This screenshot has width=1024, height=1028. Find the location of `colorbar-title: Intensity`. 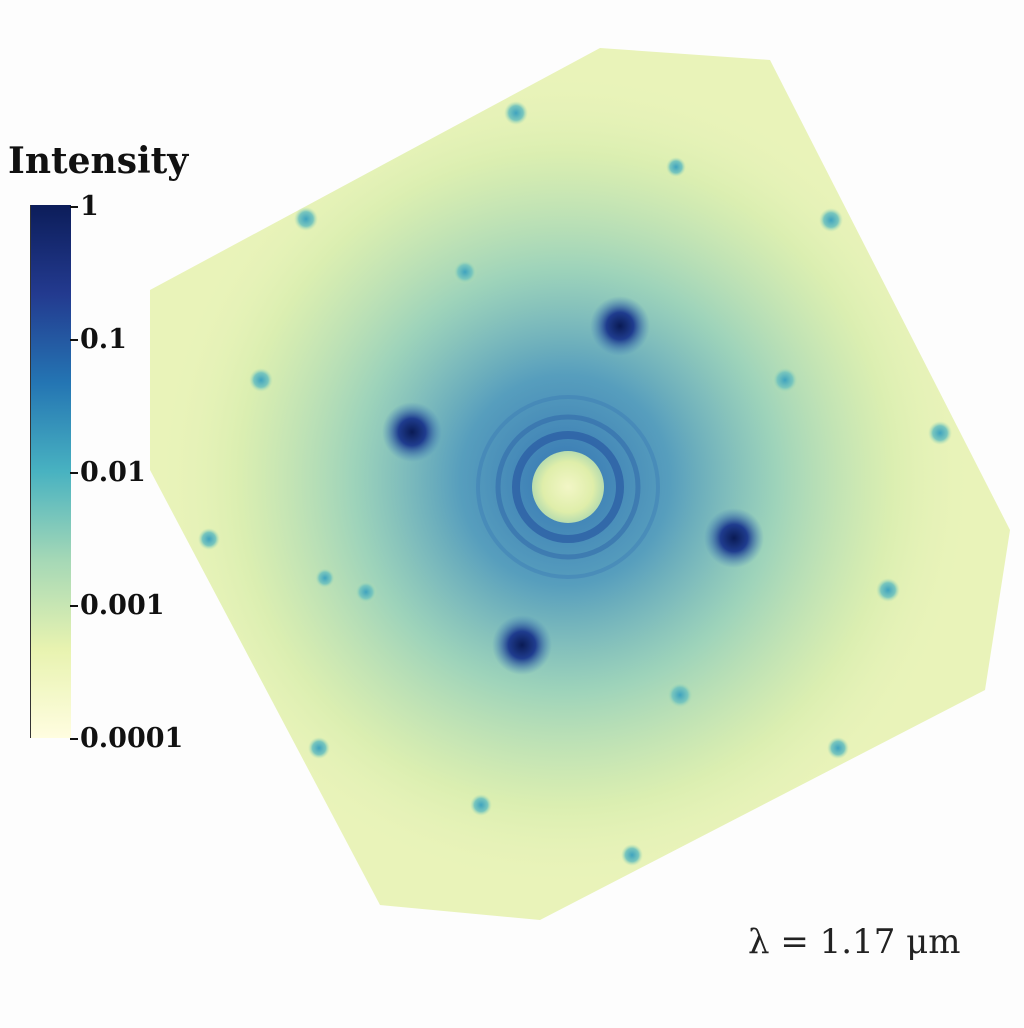

colorbar-title: Intensity is located at coordinates (98, 161).